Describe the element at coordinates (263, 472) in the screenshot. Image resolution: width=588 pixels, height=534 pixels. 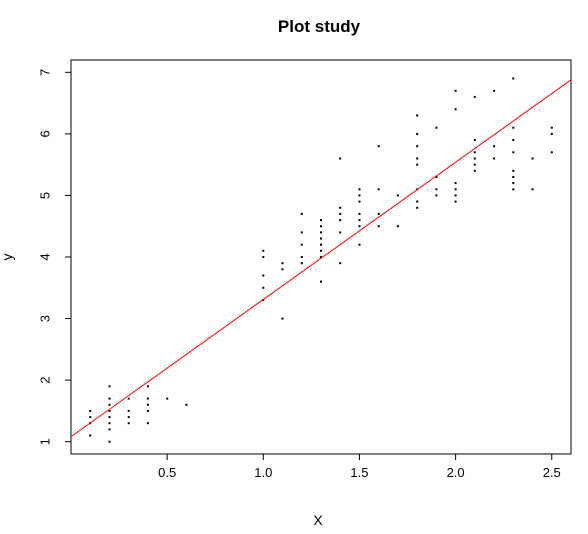
I see `x-tick-label: 1.0` at that location.